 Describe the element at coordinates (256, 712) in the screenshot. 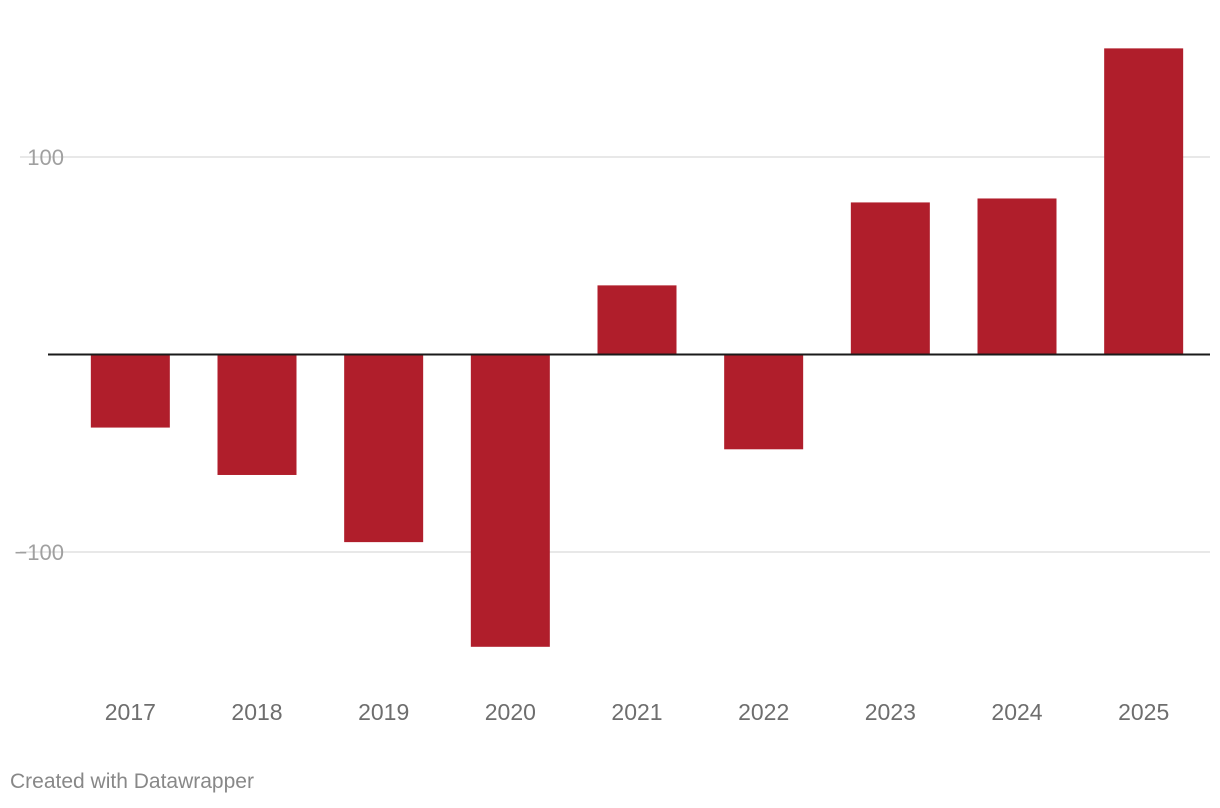

I see `x-tick-label-2018: 2018` at that location.